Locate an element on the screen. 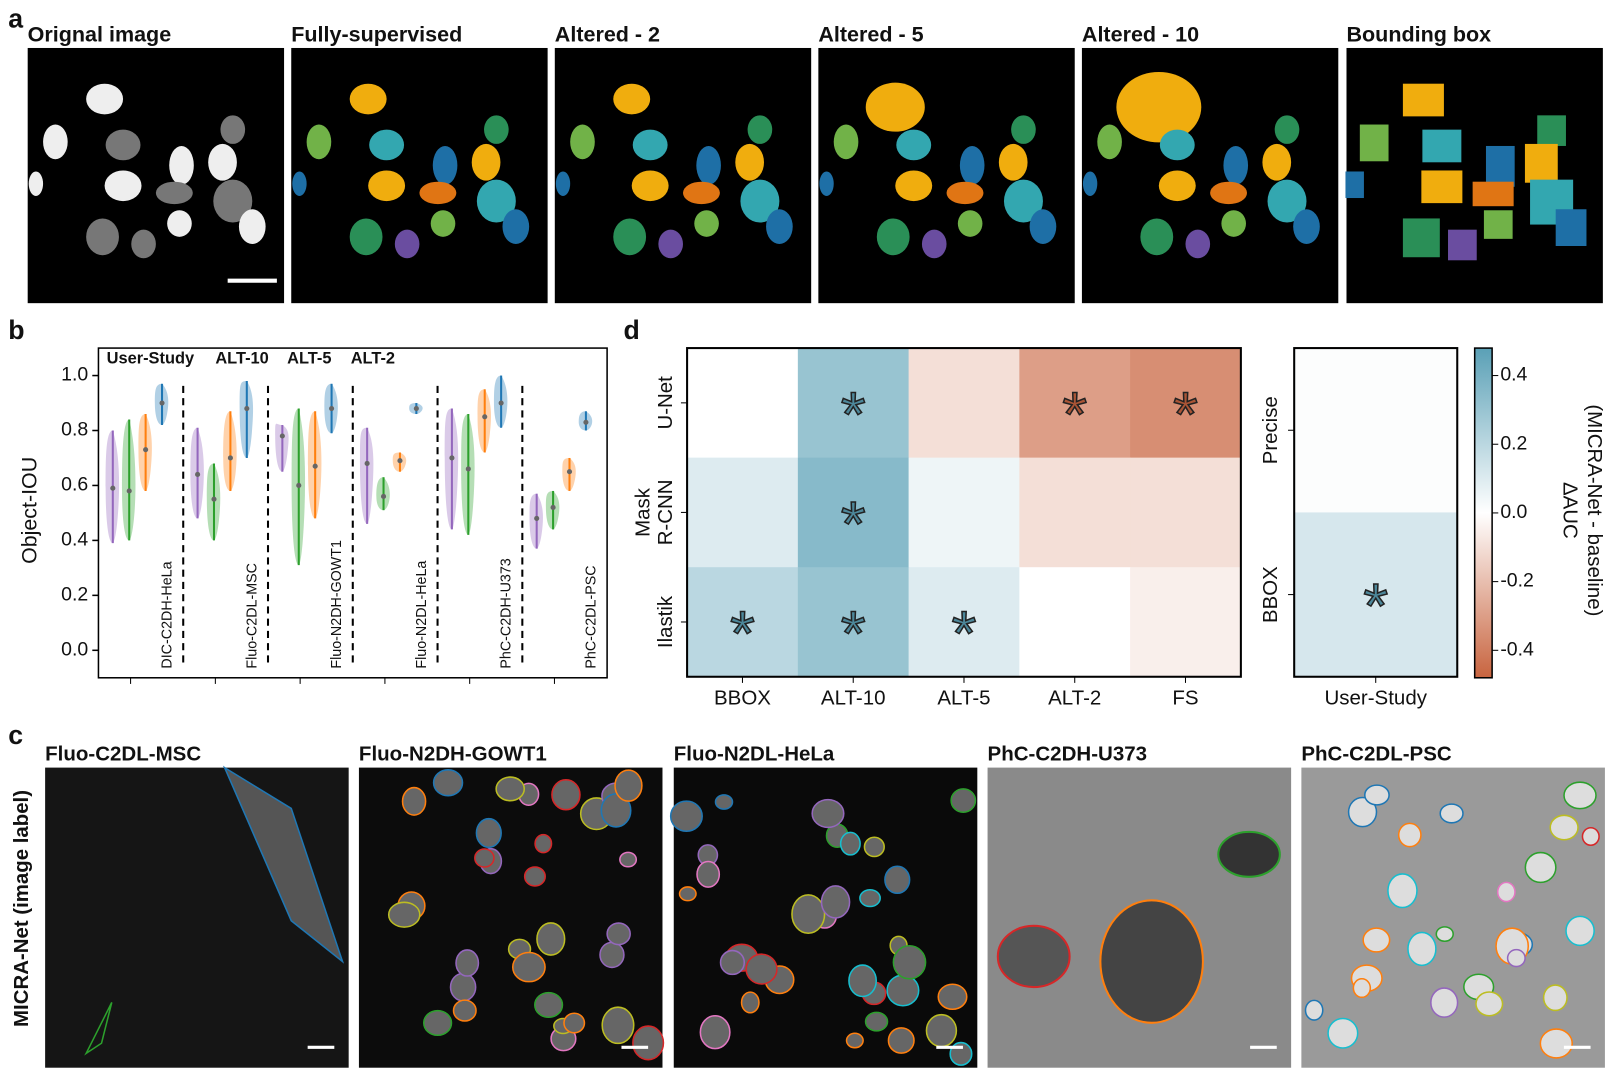 The height and width of the screenshot is (1082, 1608). row-label: BBOX is located at coordinates (1270, 594).